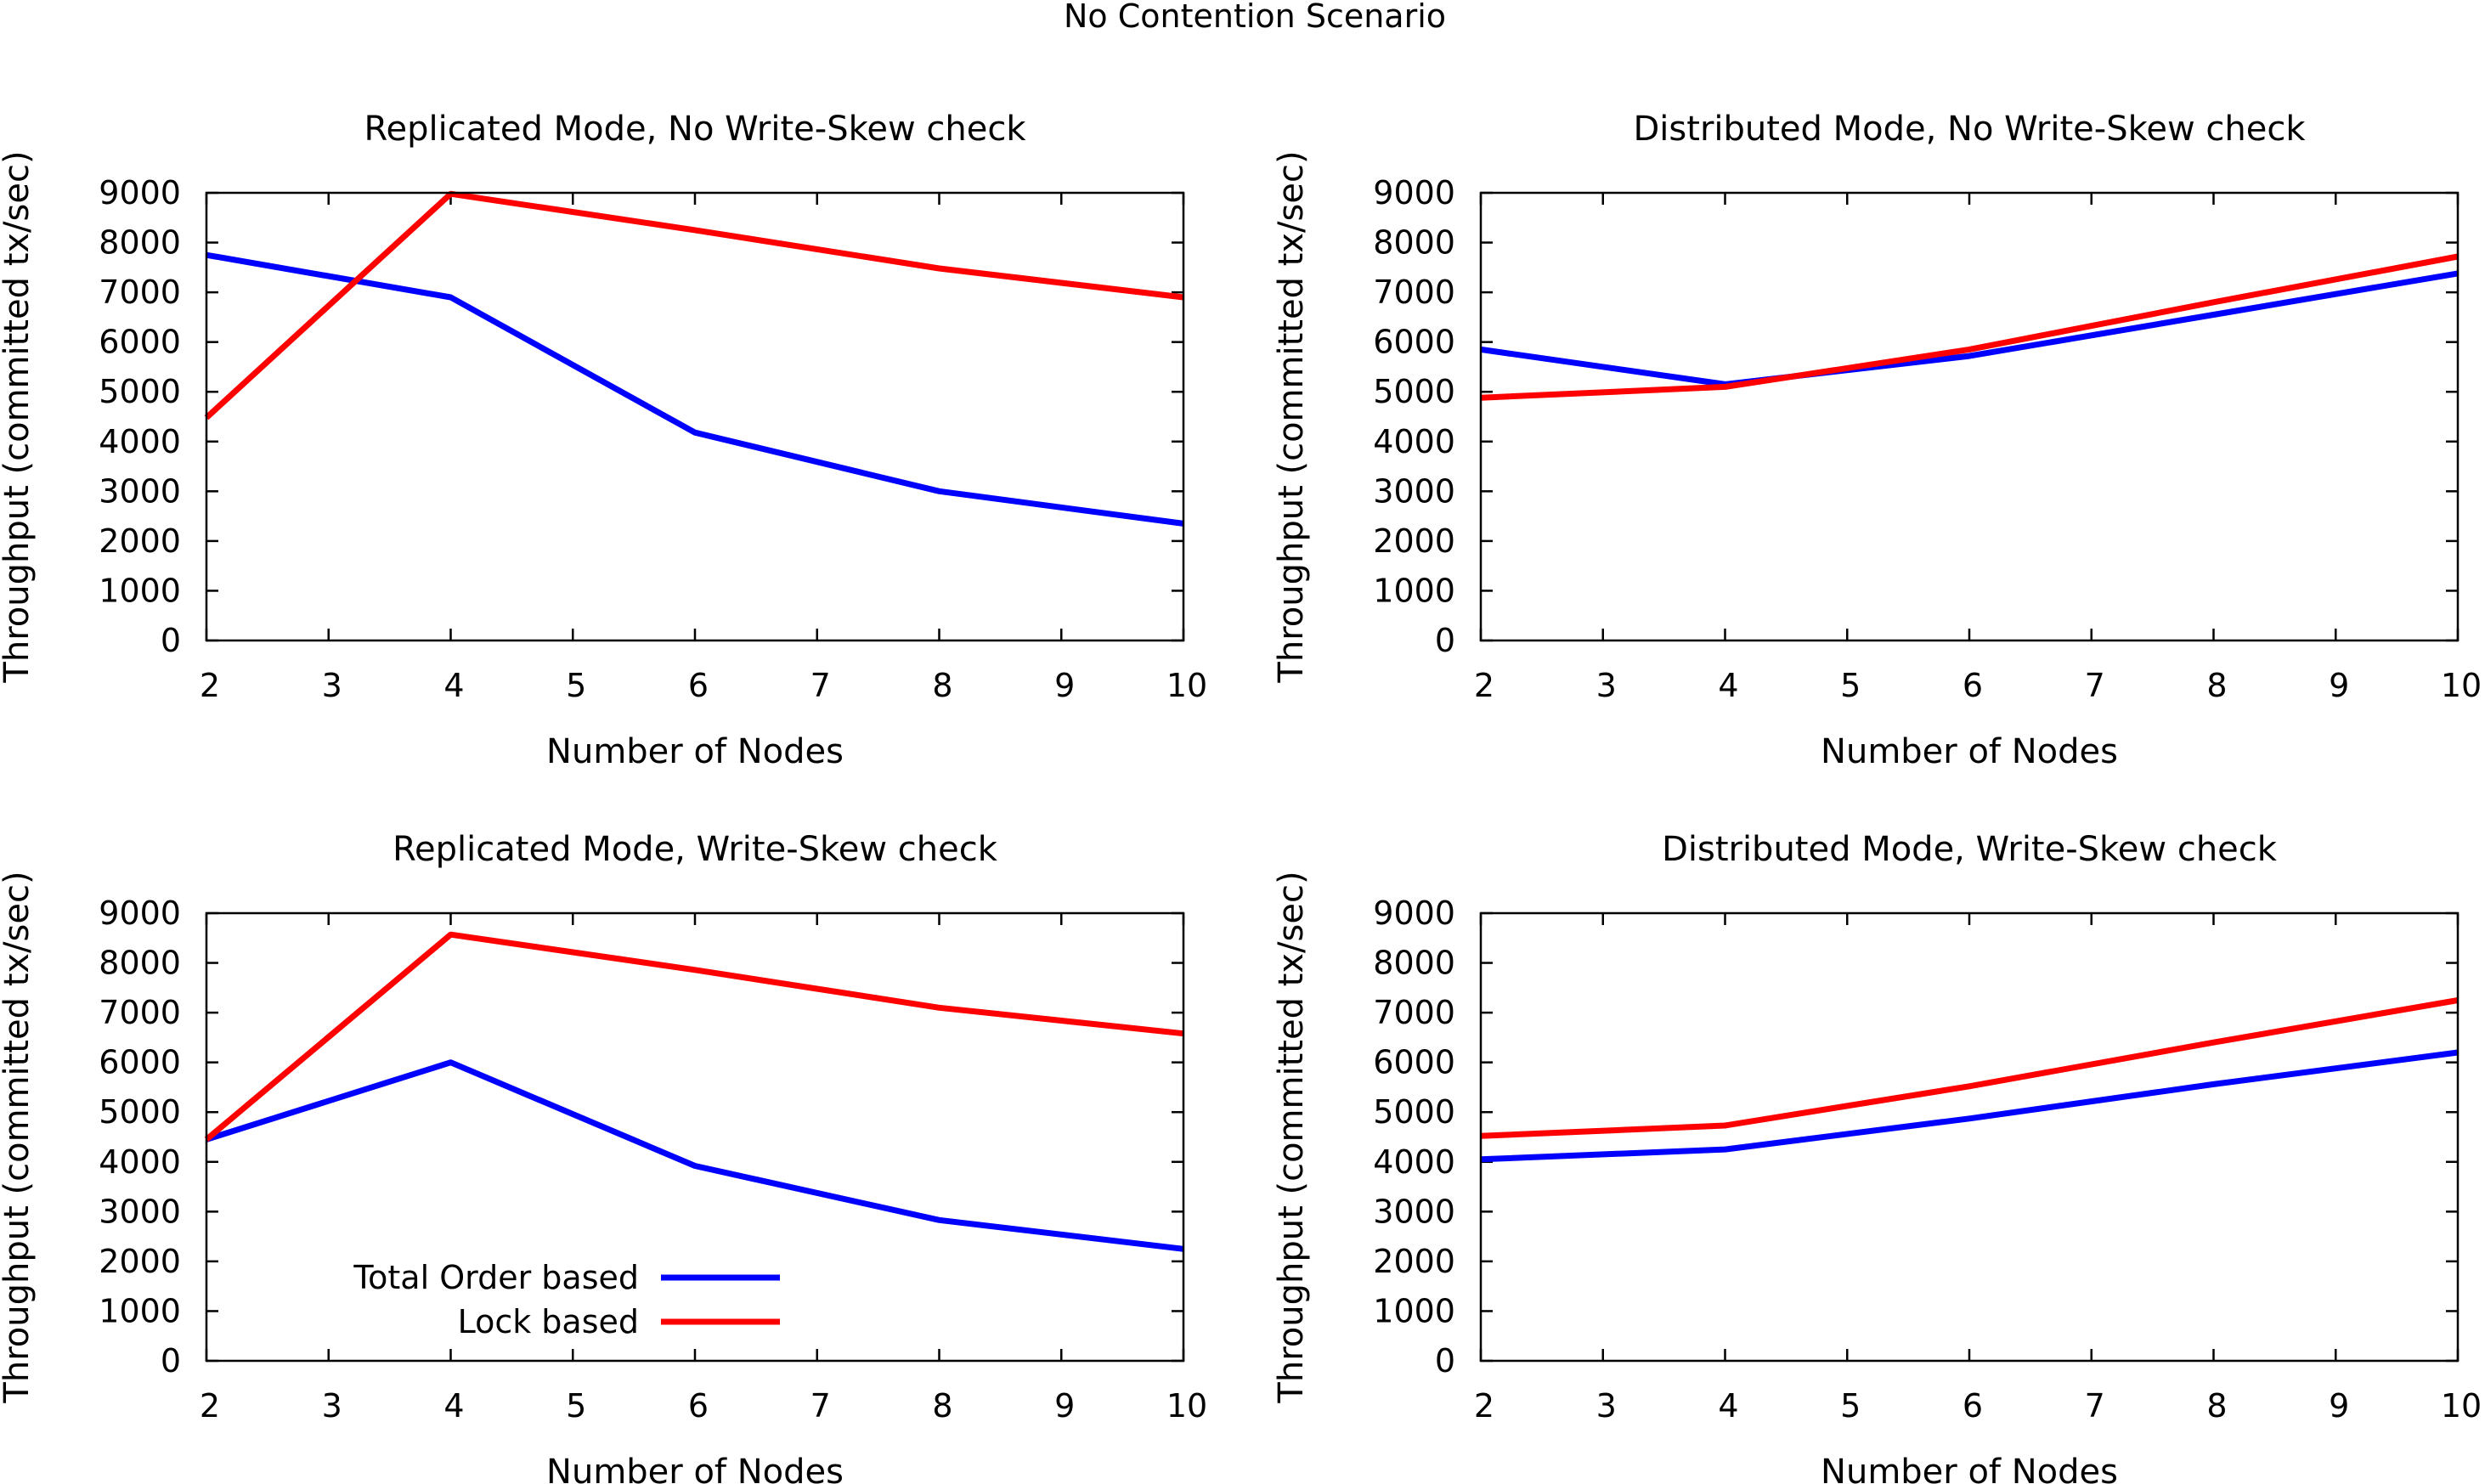 This screenshot has width=2485, height=1484. What do you see at coordinates (1970, 849) in the screenshot?
I see `chart-title: Distributed Mode, Write-Skew check` at bounding box center [1970, 849].